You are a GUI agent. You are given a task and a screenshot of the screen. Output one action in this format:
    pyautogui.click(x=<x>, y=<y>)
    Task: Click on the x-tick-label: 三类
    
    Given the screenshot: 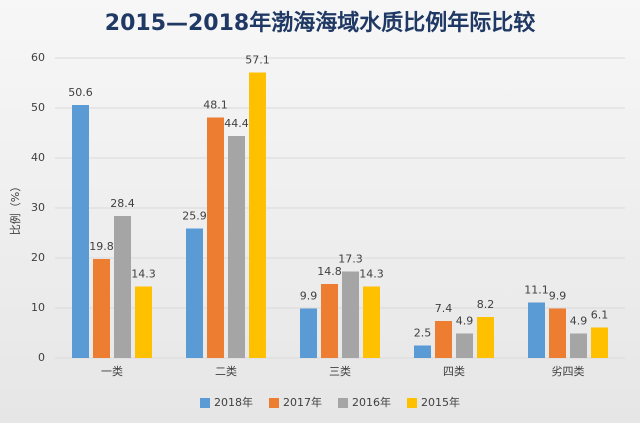 What is the action you would take?
    pyautogui.click(x=340, y=371)
    